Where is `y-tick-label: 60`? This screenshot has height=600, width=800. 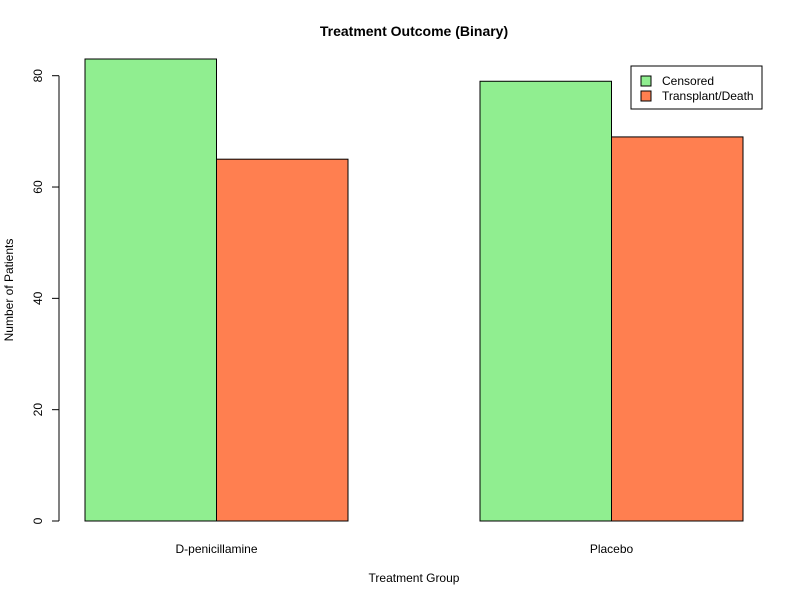
y-tick-label: 60 is located at coordinates (38, 187).